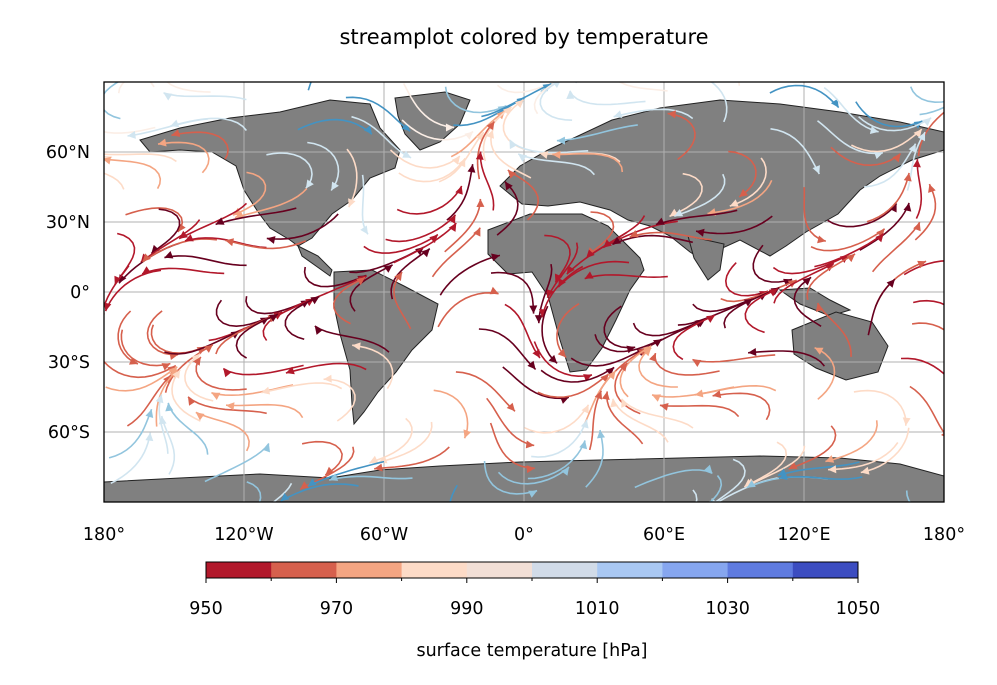 Image resolution: width=997 pixels, height=685 pixels. I want to click on colorbar-cells, so click(532, 570).